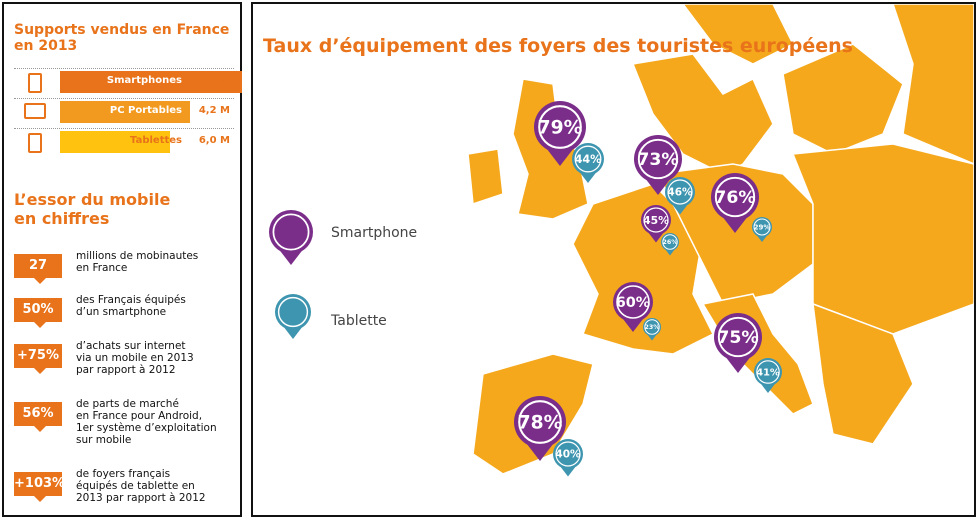  I want to click on pin-value: 23%, so click(652, 327).